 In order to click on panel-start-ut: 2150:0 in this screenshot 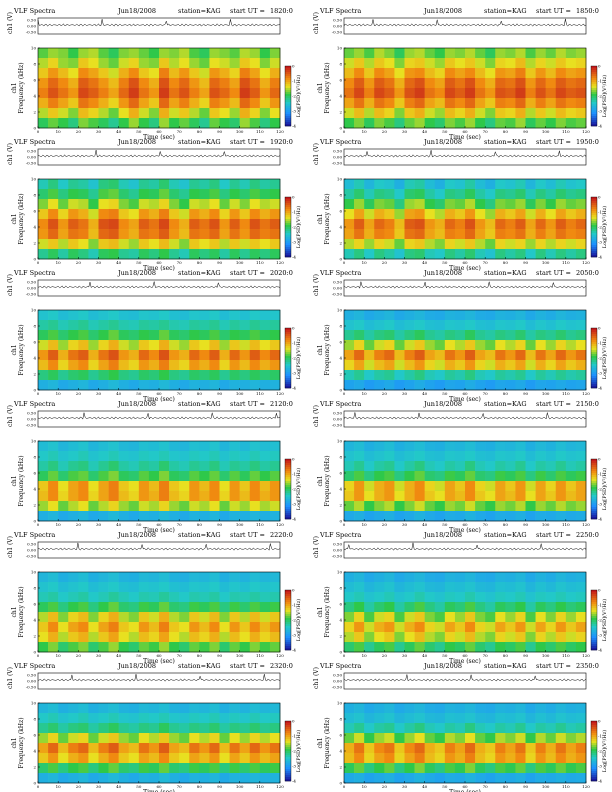, I will do `click(587, 404)`.